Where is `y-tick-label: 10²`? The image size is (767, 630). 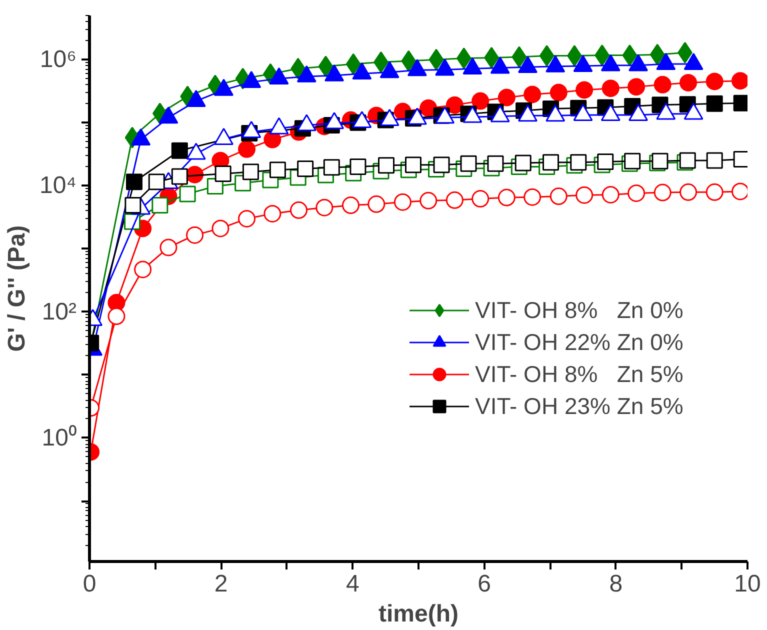
y-tick-label: 10² is located at coordinates (59, 312).